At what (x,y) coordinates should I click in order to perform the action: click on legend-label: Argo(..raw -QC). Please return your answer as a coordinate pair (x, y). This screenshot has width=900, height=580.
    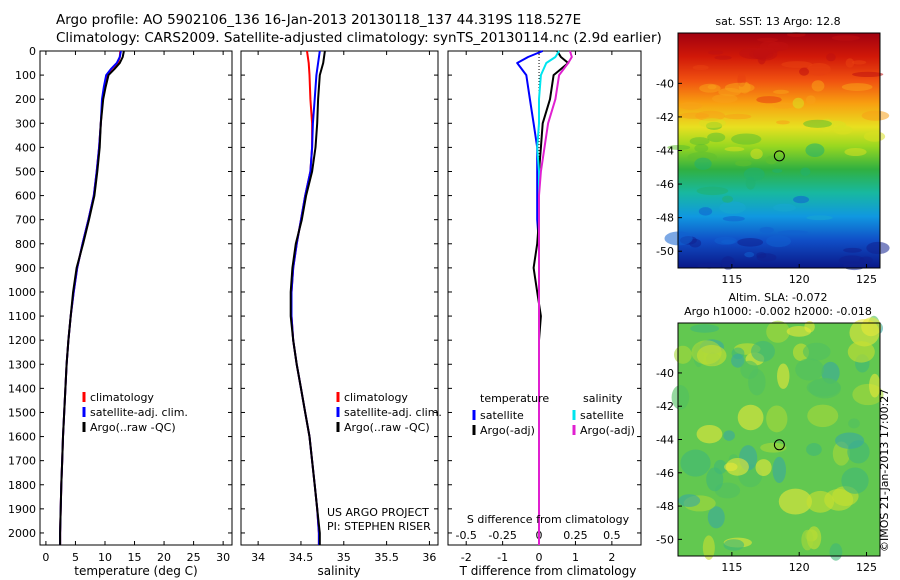
    Looking at the image, I should click on (387, 427).